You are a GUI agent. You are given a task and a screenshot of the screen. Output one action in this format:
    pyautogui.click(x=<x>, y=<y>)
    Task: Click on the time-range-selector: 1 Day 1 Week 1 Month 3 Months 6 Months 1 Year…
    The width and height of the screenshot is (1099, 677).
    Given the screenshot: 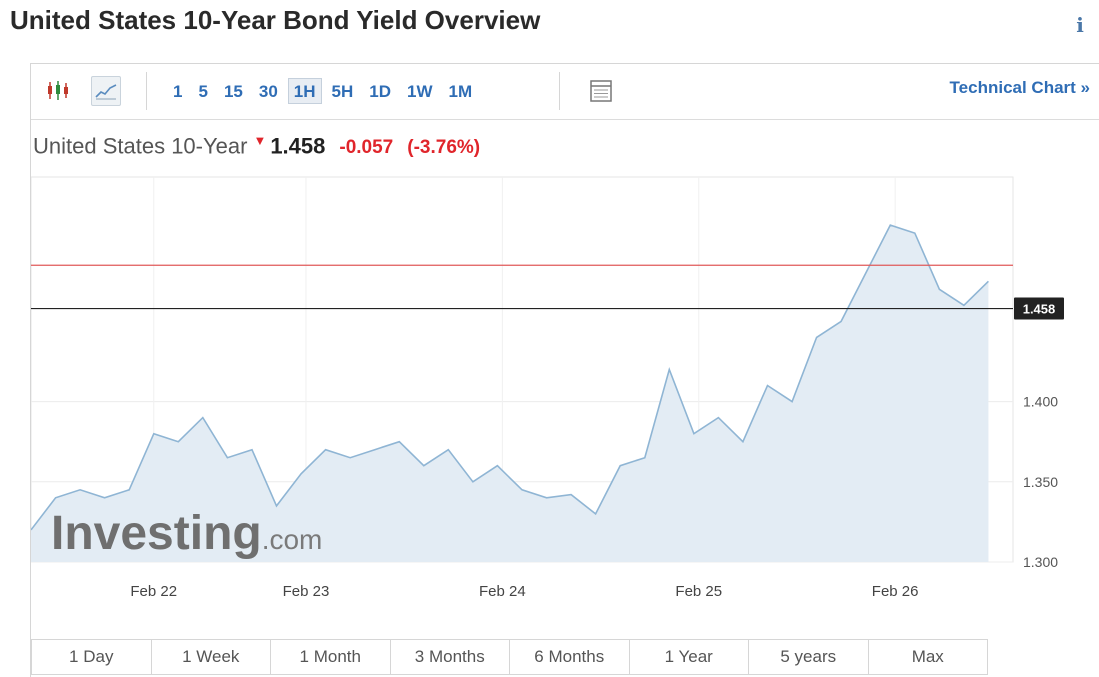 What is the action you would take?
    pyautogui.click(x=509, y=657)
    